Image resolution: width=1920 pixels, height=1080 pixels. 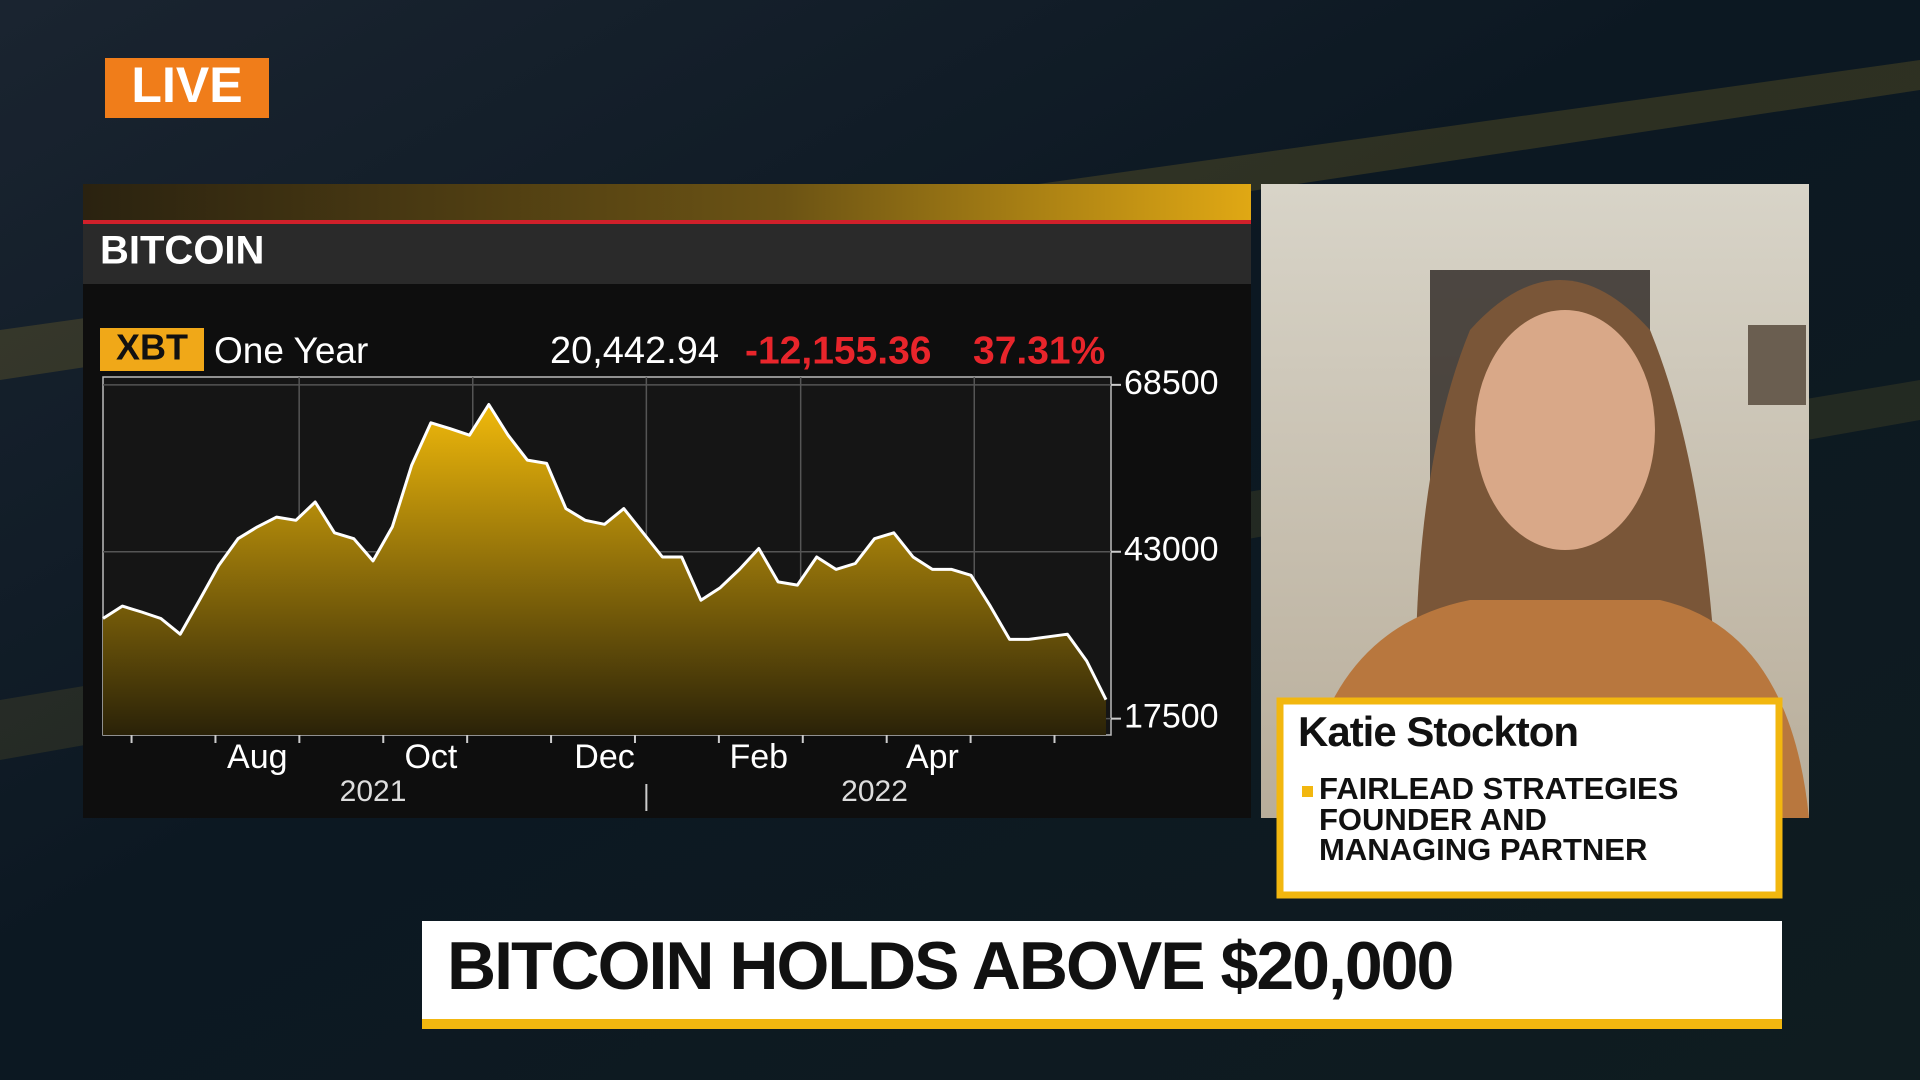 I want to click on guest-title: FAIRLEAD STRATEGIES, so click(x=1498, y=788).